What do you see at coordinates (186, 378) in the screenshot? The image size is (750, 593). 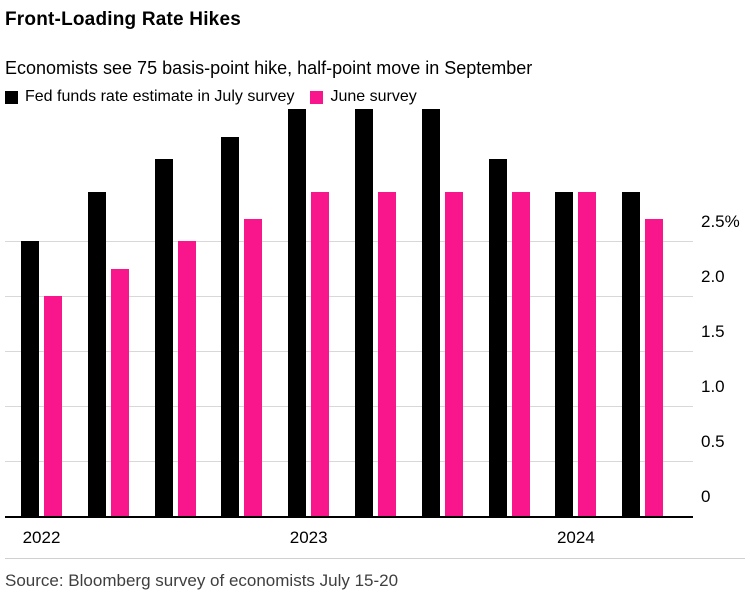 I see `bar-june-survey-group3` at bounding box center [186, 378].